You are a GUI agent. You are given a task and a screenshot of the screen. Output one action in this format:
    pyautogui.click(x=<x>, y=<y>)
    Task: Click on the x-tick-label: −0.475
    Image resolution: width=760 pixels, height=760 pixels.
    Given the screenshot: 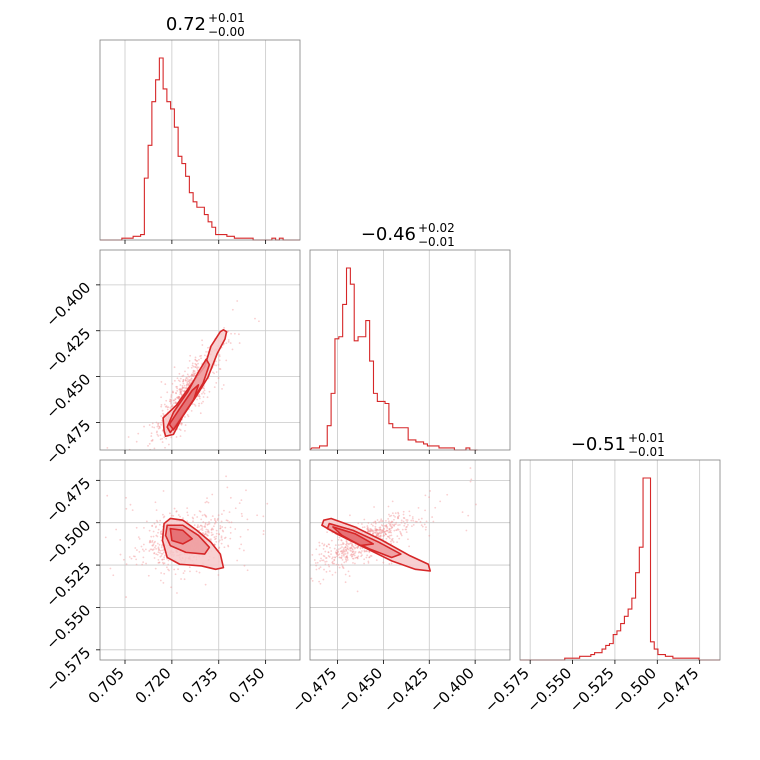 What is the action you would take?
    pyautogui.click(x=314, y=690)
    